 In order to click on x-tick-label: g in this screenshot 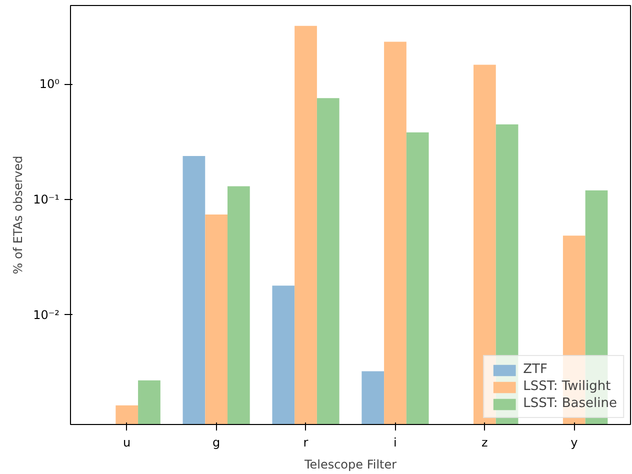, I will do `click(216, 443)`.